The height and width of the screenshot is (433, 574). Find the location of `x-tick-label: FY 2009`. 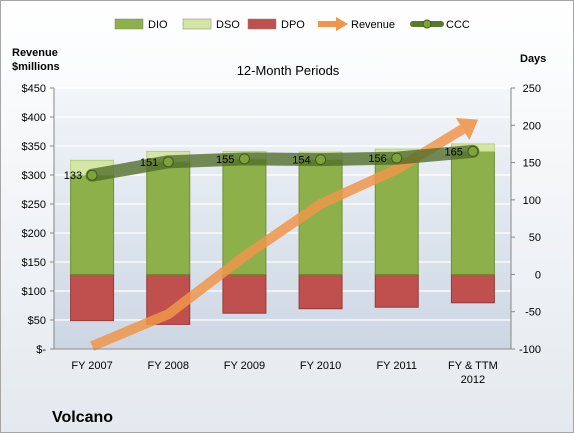

x-tick-label: FY 2009 is located at coordinates (244, 366).